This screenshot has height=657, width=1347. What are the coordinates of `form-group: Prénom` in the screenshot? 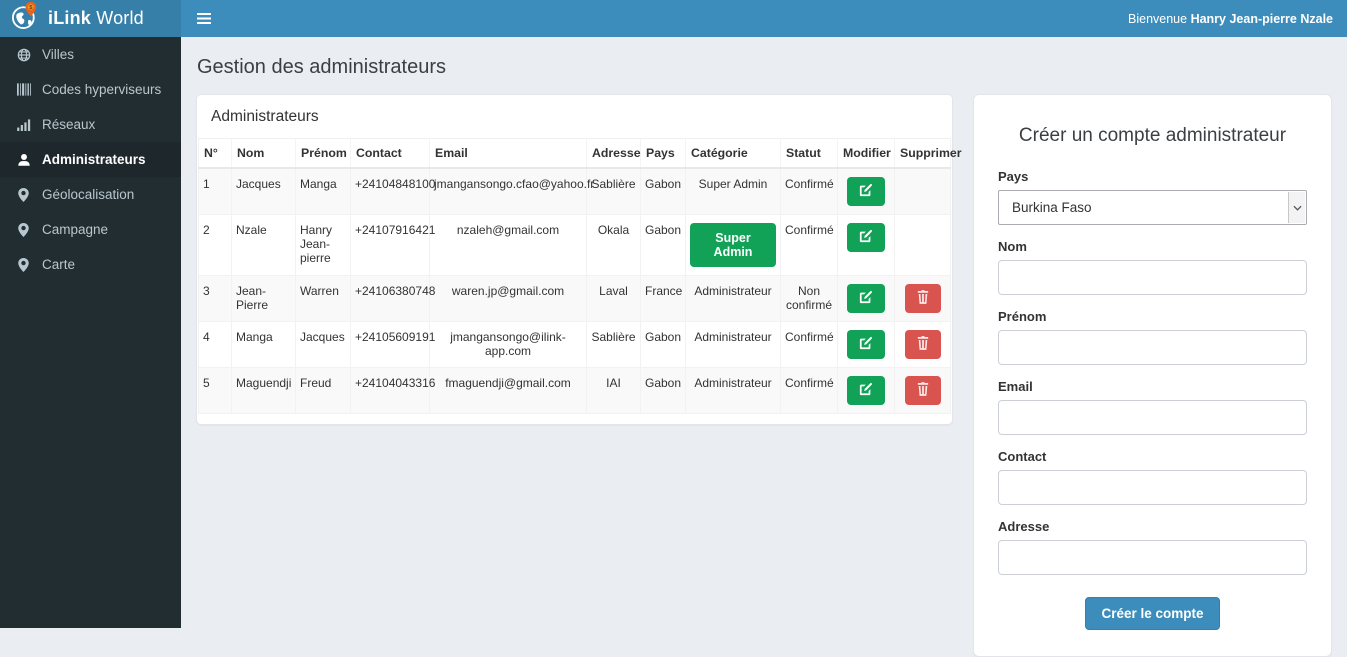 It's located at (1152, 337).